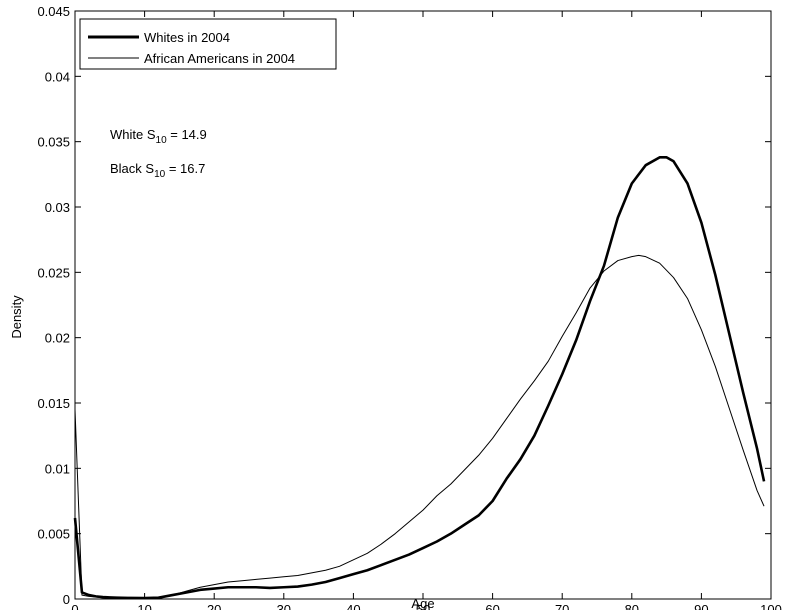 This screenshot has height=610, width=791. Describe the element at coordinates (74, 606) in the screenshot. I see `x-tick-label: 0` at that location.